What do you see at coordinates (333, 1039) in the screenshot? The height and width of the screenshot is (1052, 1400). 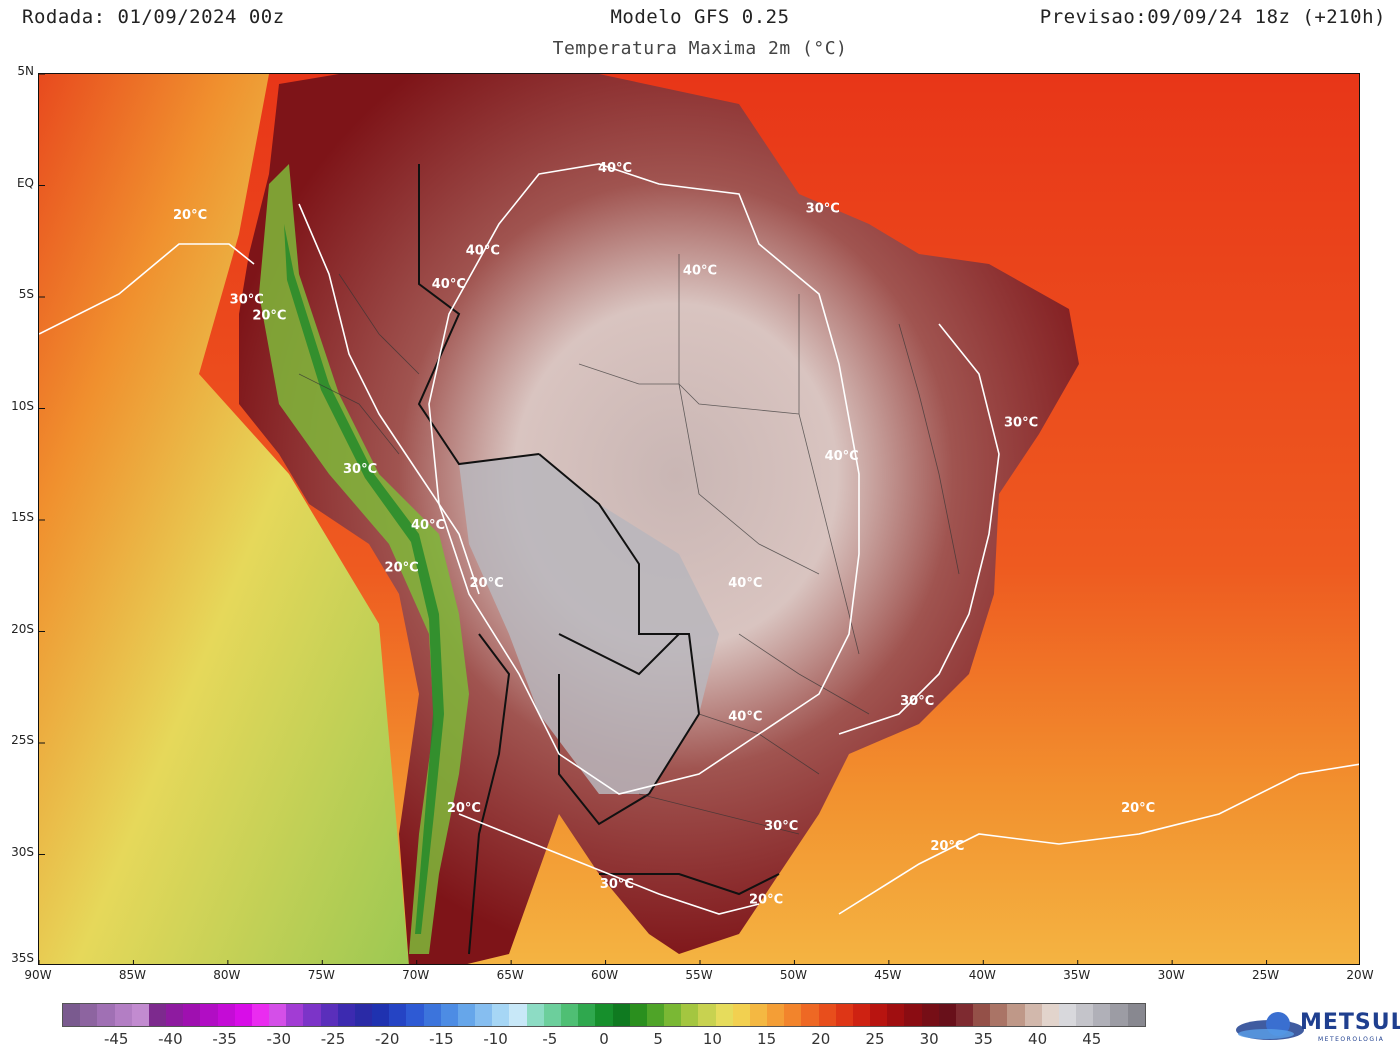 I see `colorbar-tick-label: -25` at bounding box center [333, 1039].